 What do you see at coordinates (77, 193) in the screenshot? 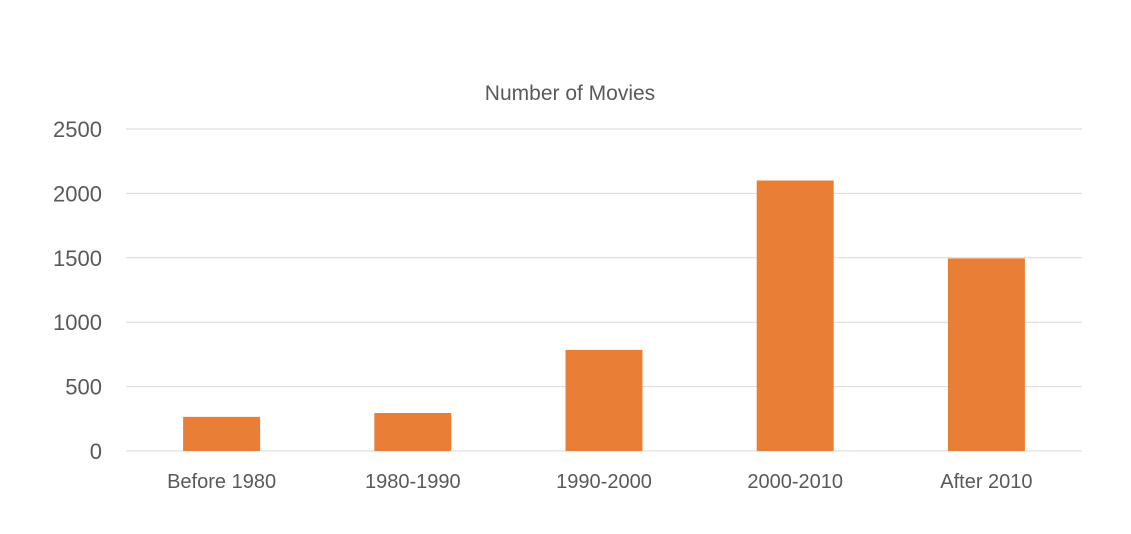
I see `y-tick-label: 2000` at bounding box center [77, 193].